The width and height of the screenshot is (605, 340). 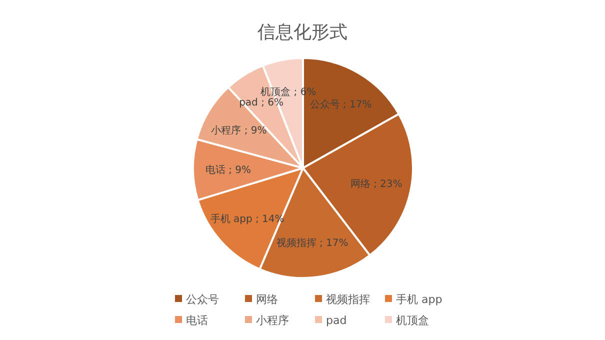 What do you see at coordinates (239, 130) in the screenshot?
I see `data-label: 小程序 ; 9%` at bounding box center [239, 130].